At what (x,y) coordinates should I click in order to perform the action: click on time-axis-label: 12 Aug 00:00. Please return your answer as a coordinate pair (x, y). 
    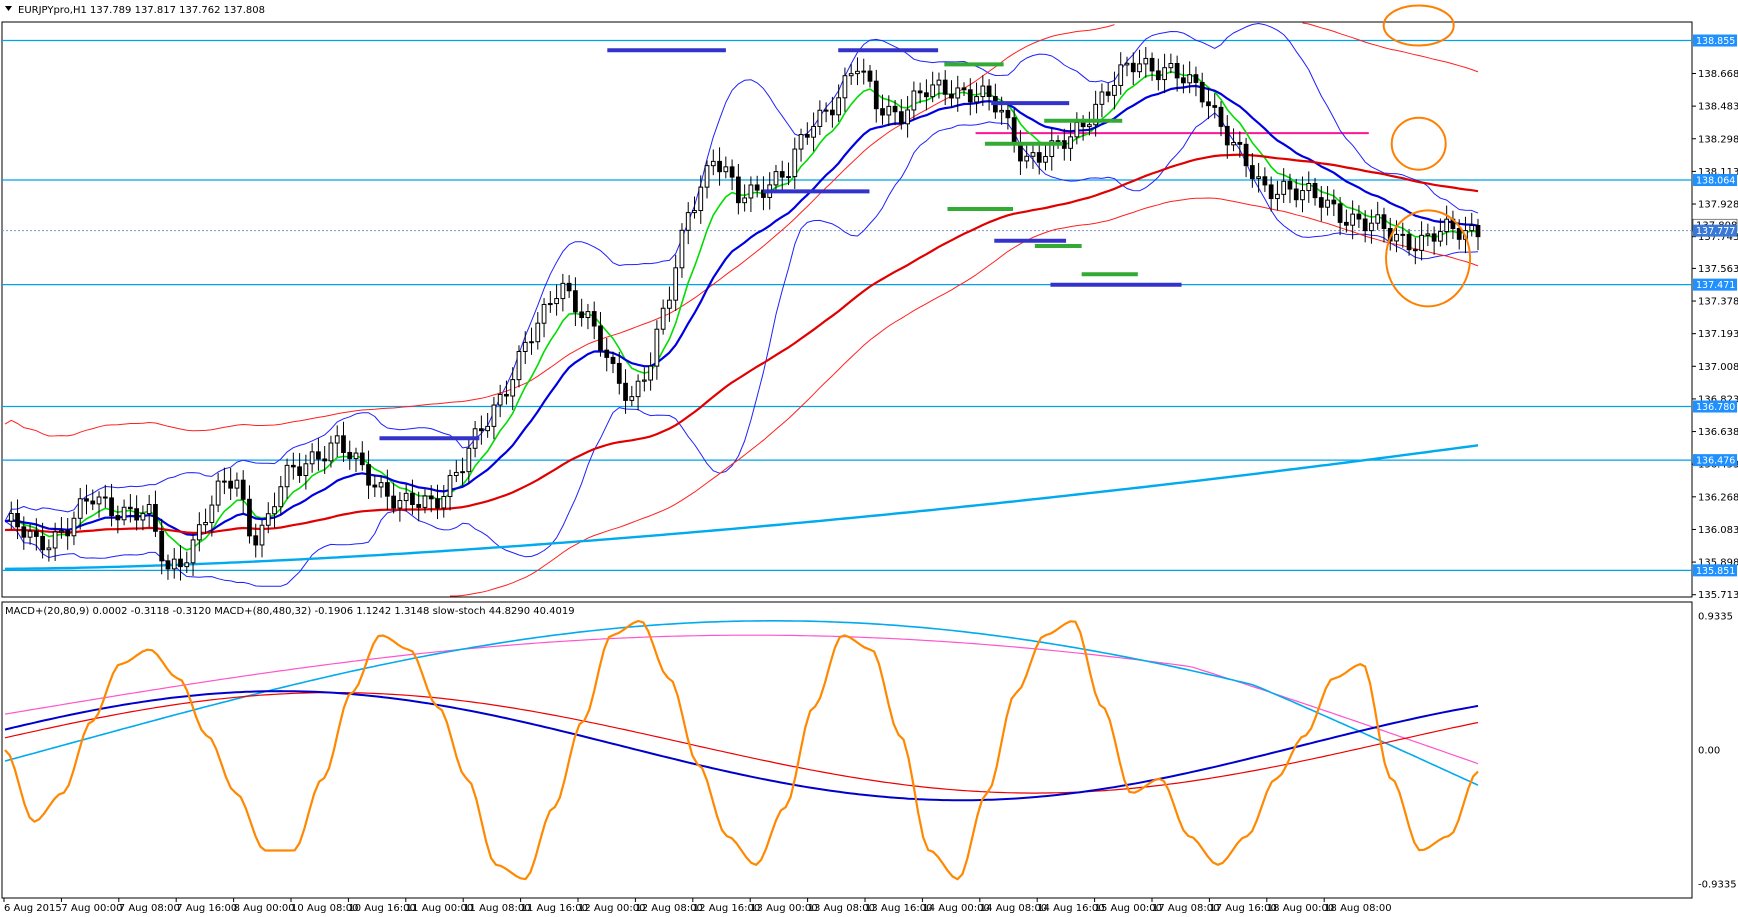
    Looking at the image, I should click on (611, 908).